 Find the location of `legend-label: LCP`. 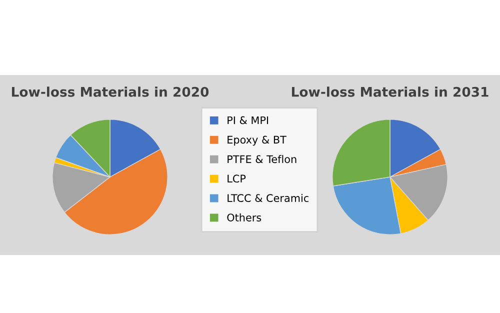

legend-label: LCP is located at coordinates (237, 178).